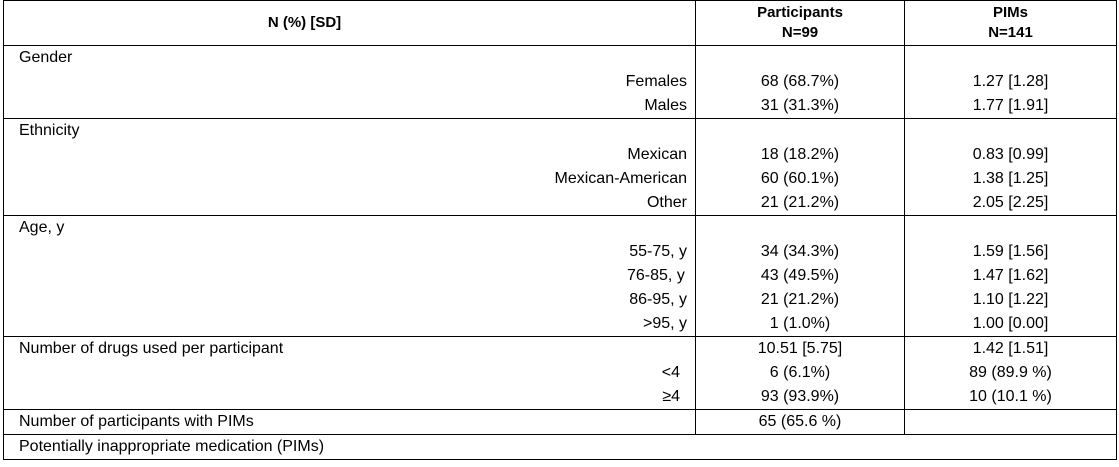  What do you see at coordinates (349, 155) in the screenshot?
I see `row-label: Mexican` at bounding box center [349, 155].